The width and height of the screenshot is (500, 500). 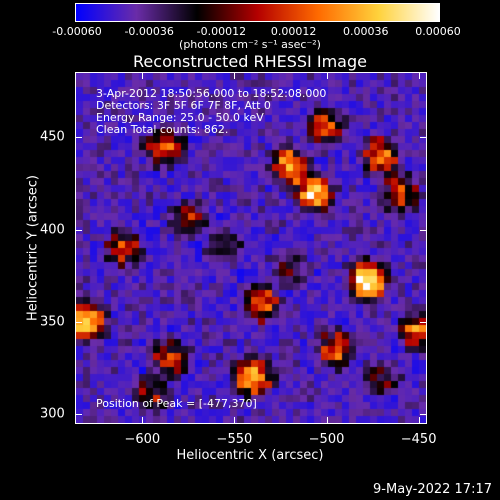 What do you see at coordinates (33, 248) in the screenshot?
I see `y-axis-label: Heliocentric Y (arcsec)` at bounding box center [33, 248].